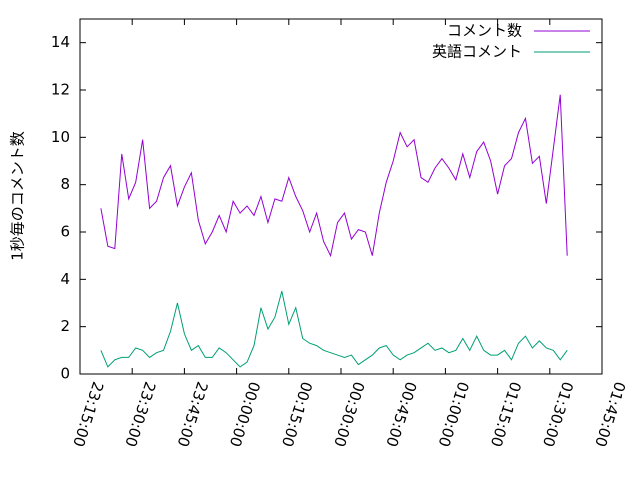 The height and width of the screenshot is (480, 640). Describe the element at coordinates (65, 374) in the screenshot. I see `y-tick-label: 0` at that location.